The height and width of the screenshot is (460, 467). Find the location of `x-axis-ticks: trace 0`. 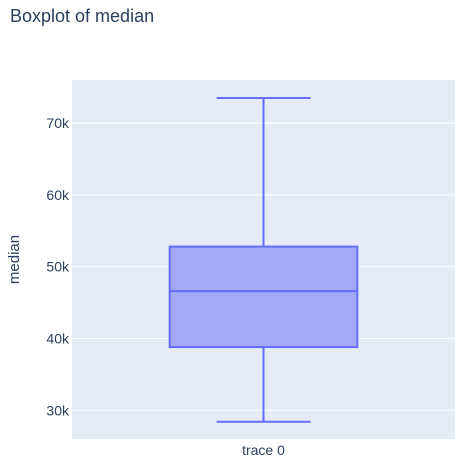

x-axis-ticks: trace 0 is located at coordinates (263, 450).